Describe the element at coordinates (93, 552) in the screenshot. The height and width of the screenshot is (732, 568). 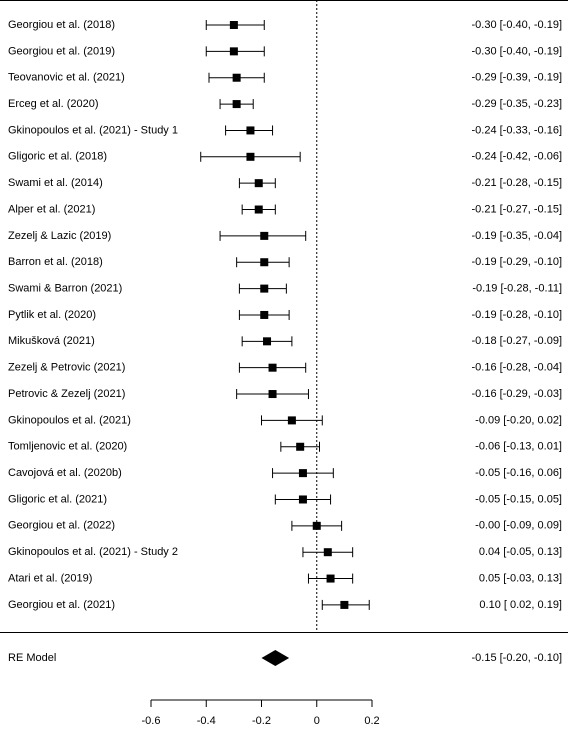
I see `study-label: Gkinopoulos et al. (2021) - Study 2` at that location.